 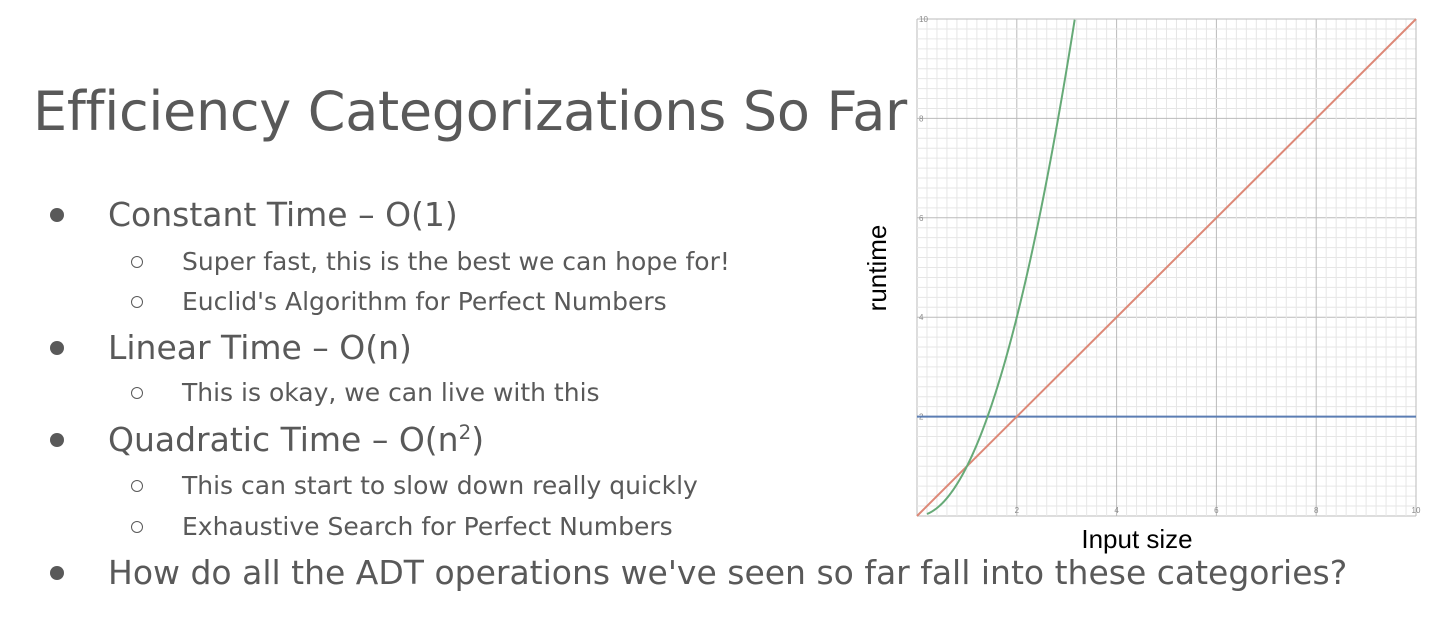 What do you see at coordinates (399, 301) in the screenshot?
I see `sub-bullet-euclid: Euclid's Algorithm for Perfect Numbers` at bounding box center [399, 301].